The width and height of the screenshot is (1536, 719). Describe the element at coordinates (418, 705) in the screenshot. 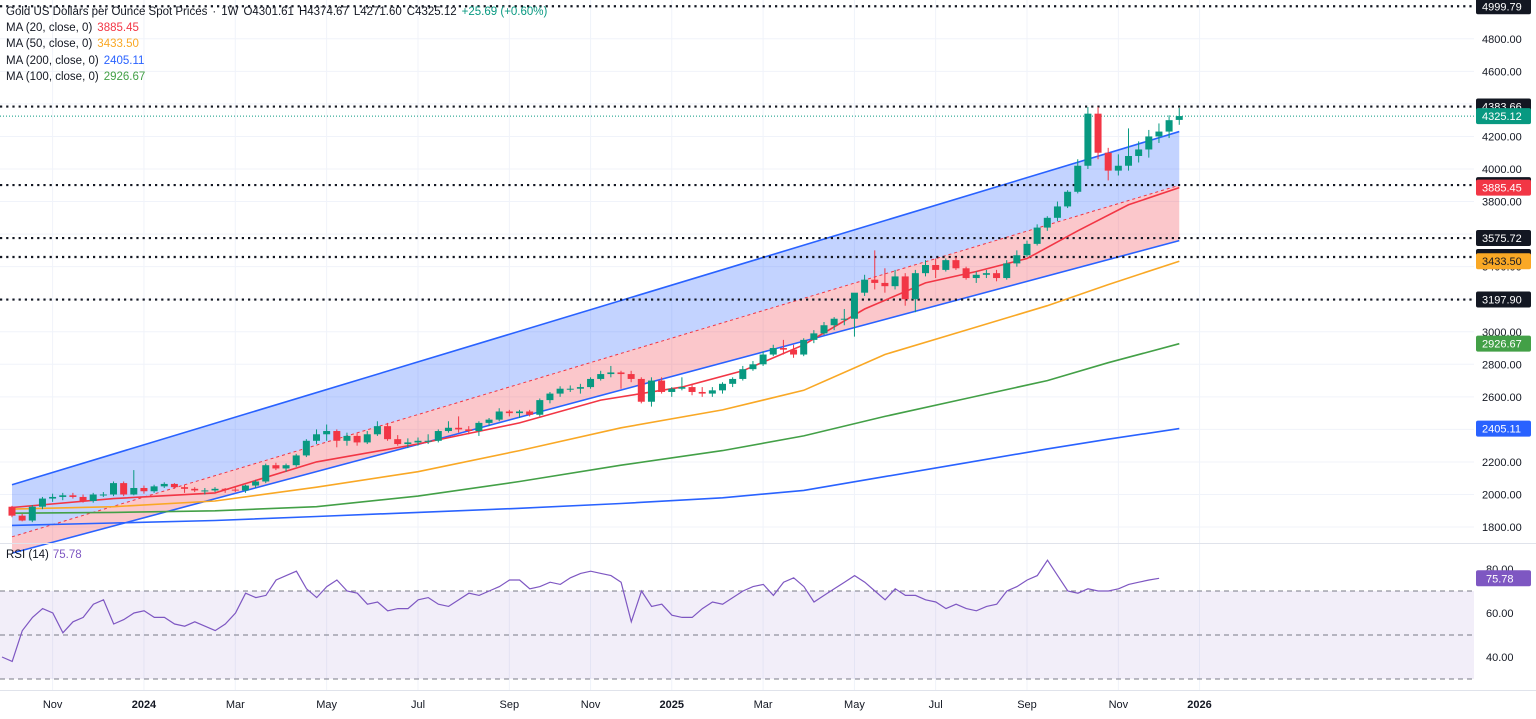

I see `time-tick-label: Jul` at that location.